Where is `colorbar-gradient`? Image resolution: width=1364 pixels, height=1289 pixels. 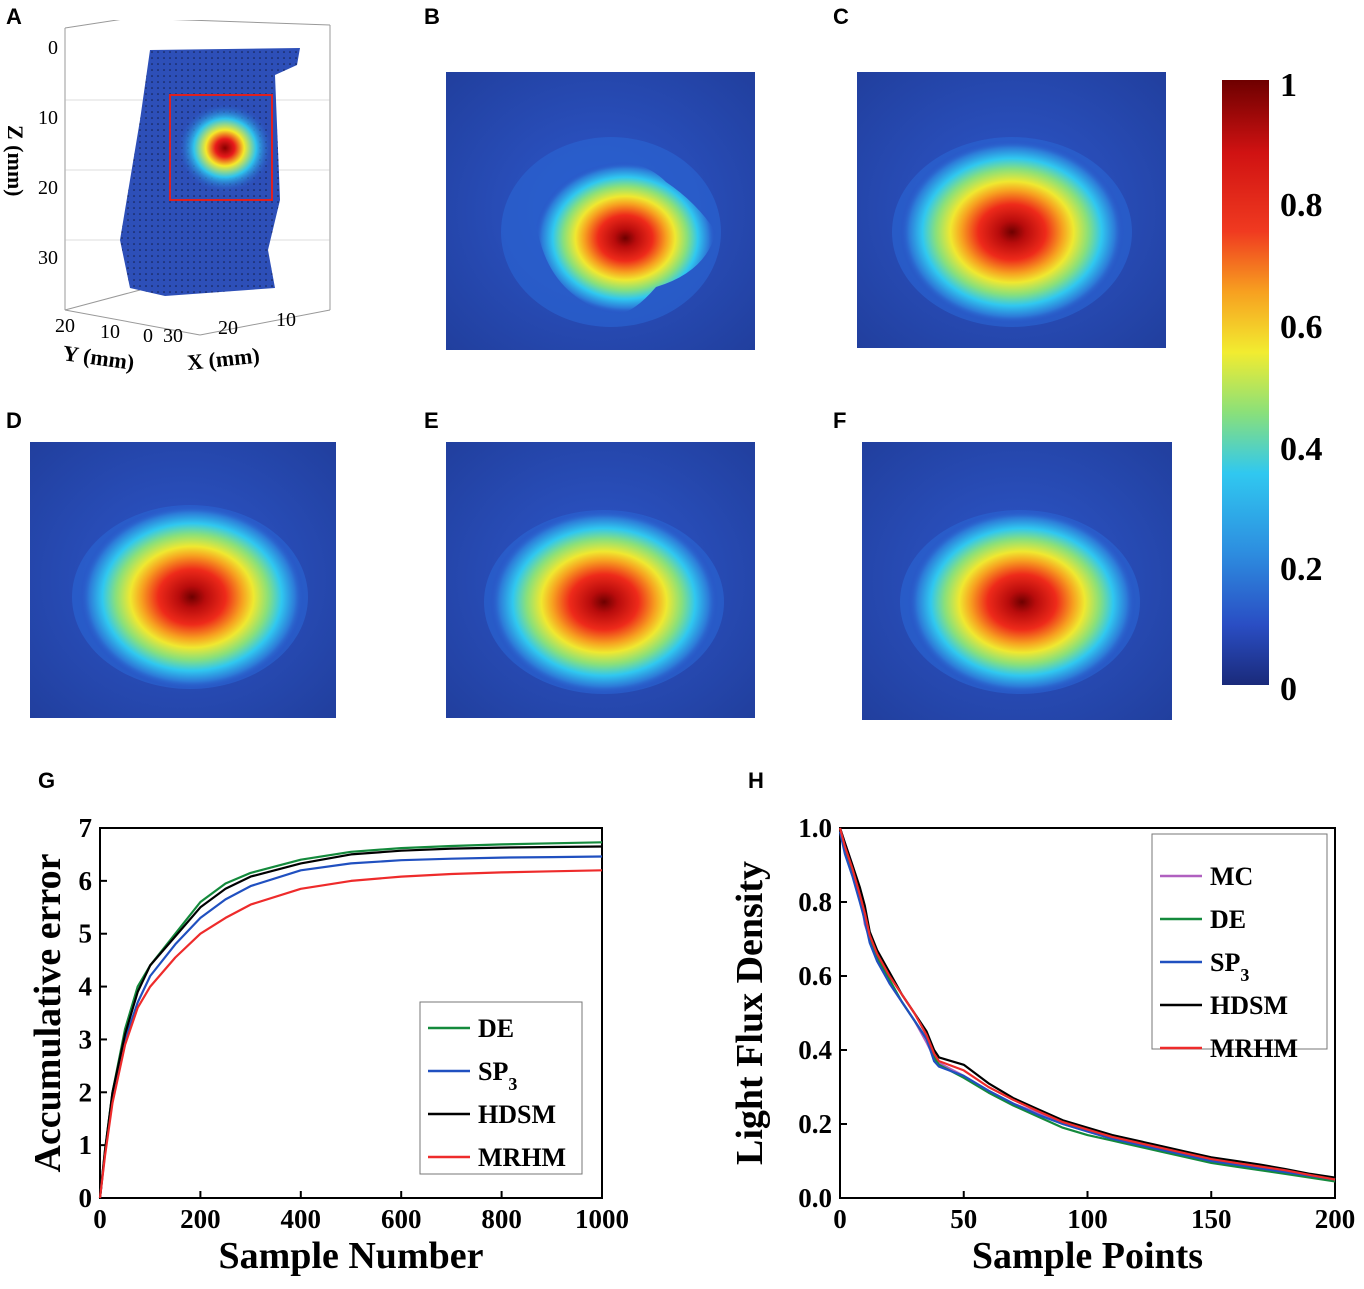 colorbar-gradient is located at coordinates (1245, 382).